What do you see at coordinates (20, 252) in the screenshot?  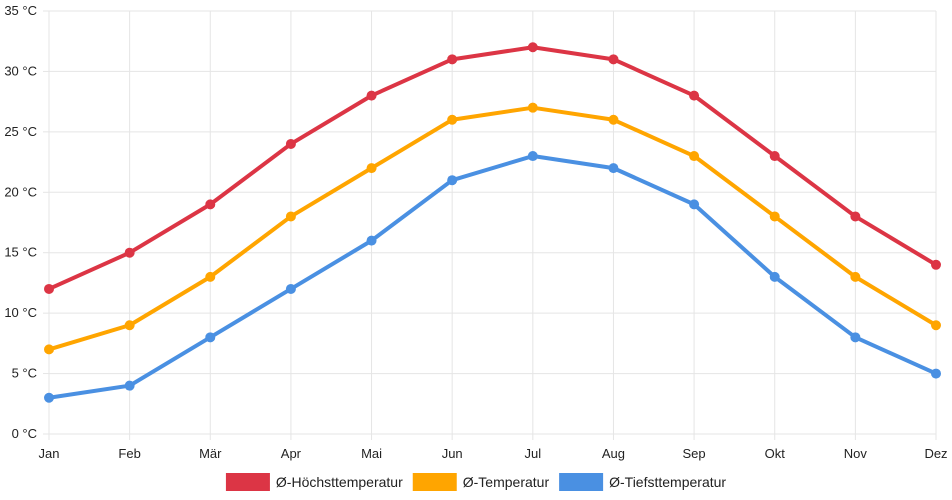 I see `y-tick-label: 15 °C` at bounding box center [20, 252].